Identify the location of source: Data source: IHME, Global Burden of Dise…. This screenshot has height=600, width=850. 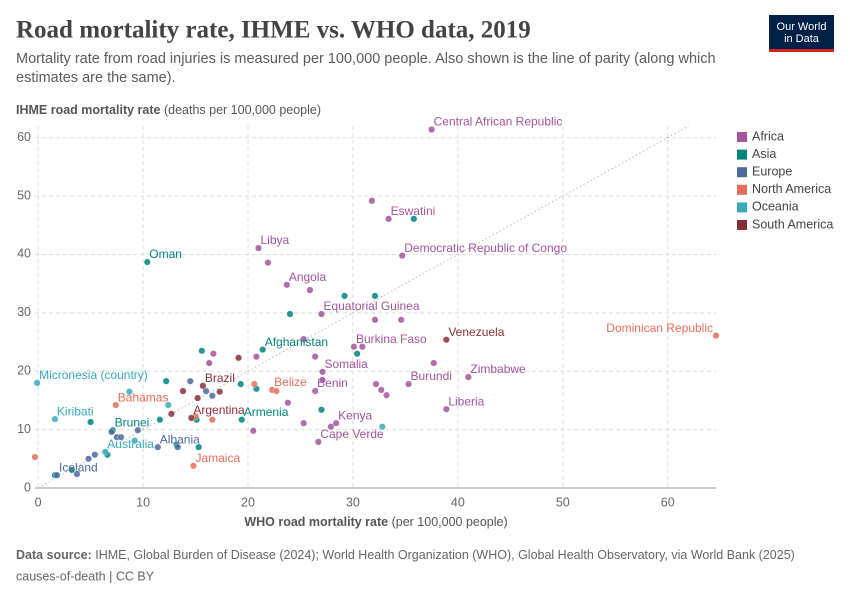
(405, 555).